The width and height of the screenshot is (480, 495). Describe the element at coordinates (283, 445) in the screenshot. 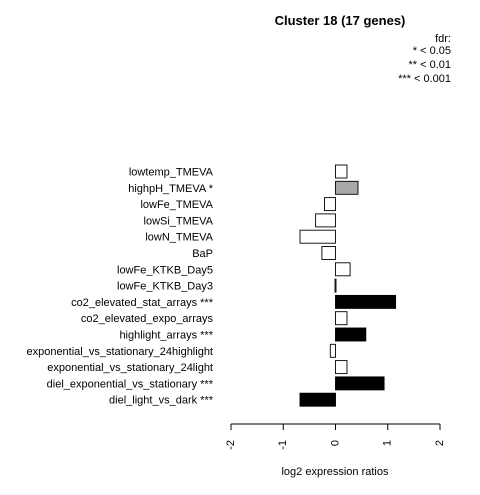

I see `x-tick-label: -1` at that location.